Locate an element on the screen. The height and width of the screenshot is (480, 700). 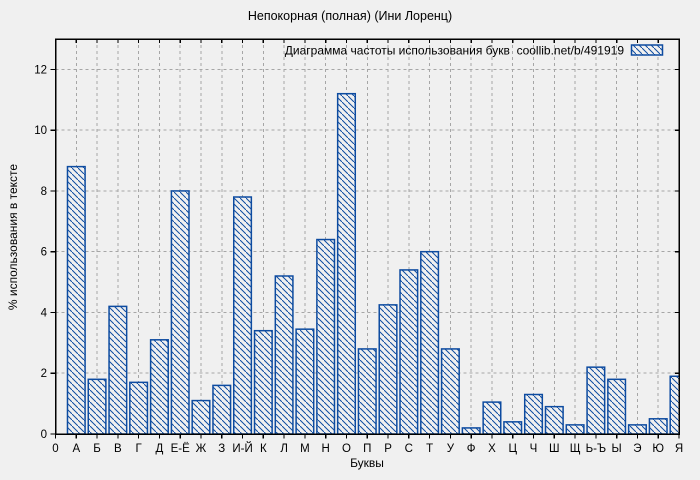
chart-title: Непокорная (полная) (Ини Лоренц) is located at coordinates (350, 16).